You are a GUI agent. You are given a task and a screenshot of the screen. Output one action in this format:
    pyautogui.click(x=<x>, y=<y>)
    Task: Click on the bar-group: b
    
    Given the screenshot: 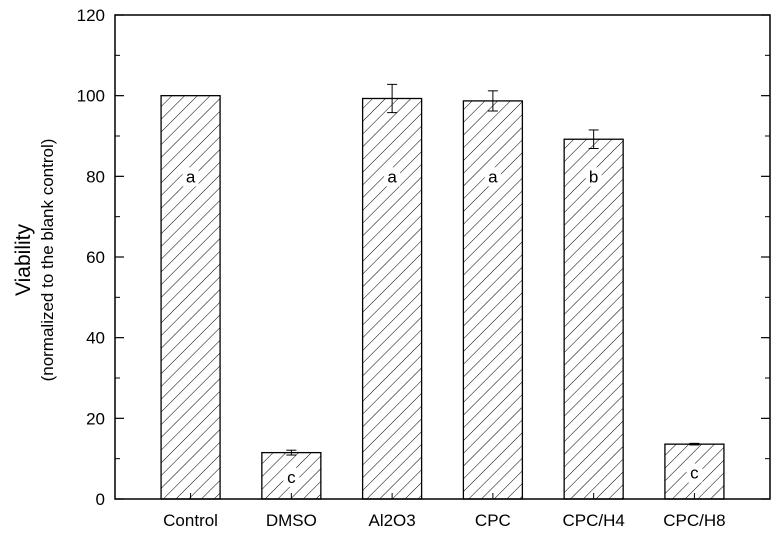 What is the action you would take?
    pyautogui.click(x=593, y=314)
    